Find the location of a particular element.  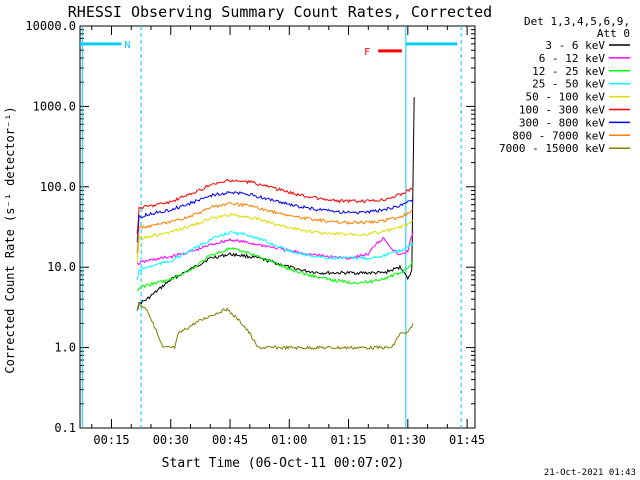

x-tick-label: 01:30 is located at coordinates (408, 440).